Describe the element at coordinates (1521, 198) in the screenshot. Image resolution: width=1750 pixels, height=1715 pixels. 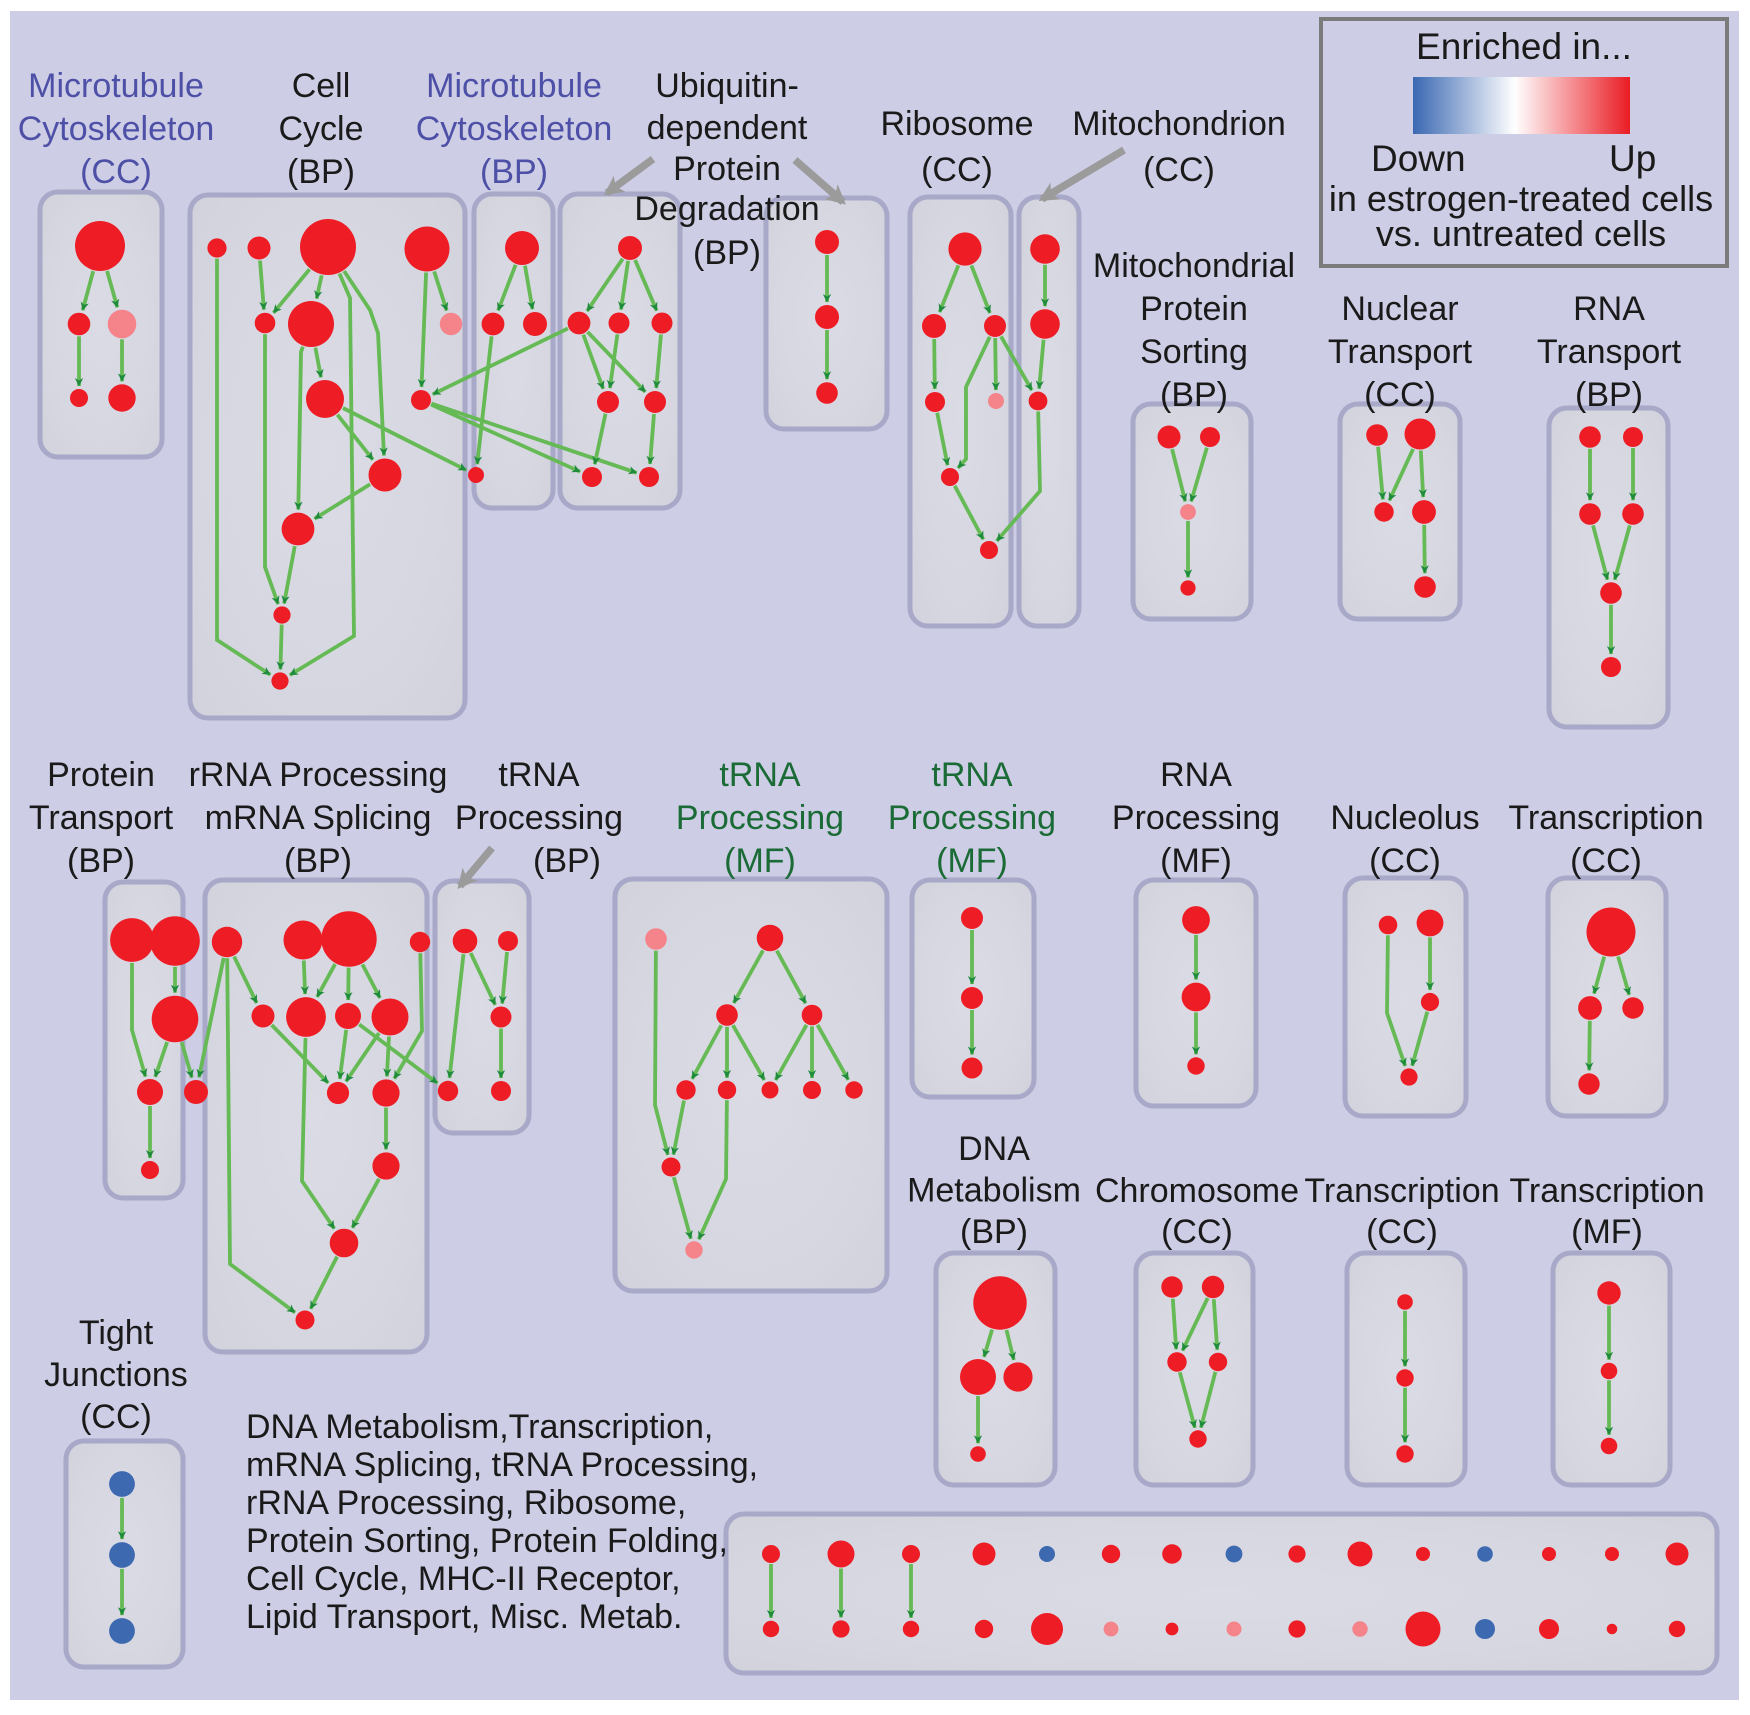
I see `svg-text: in estrogen-treated cells` at that location.